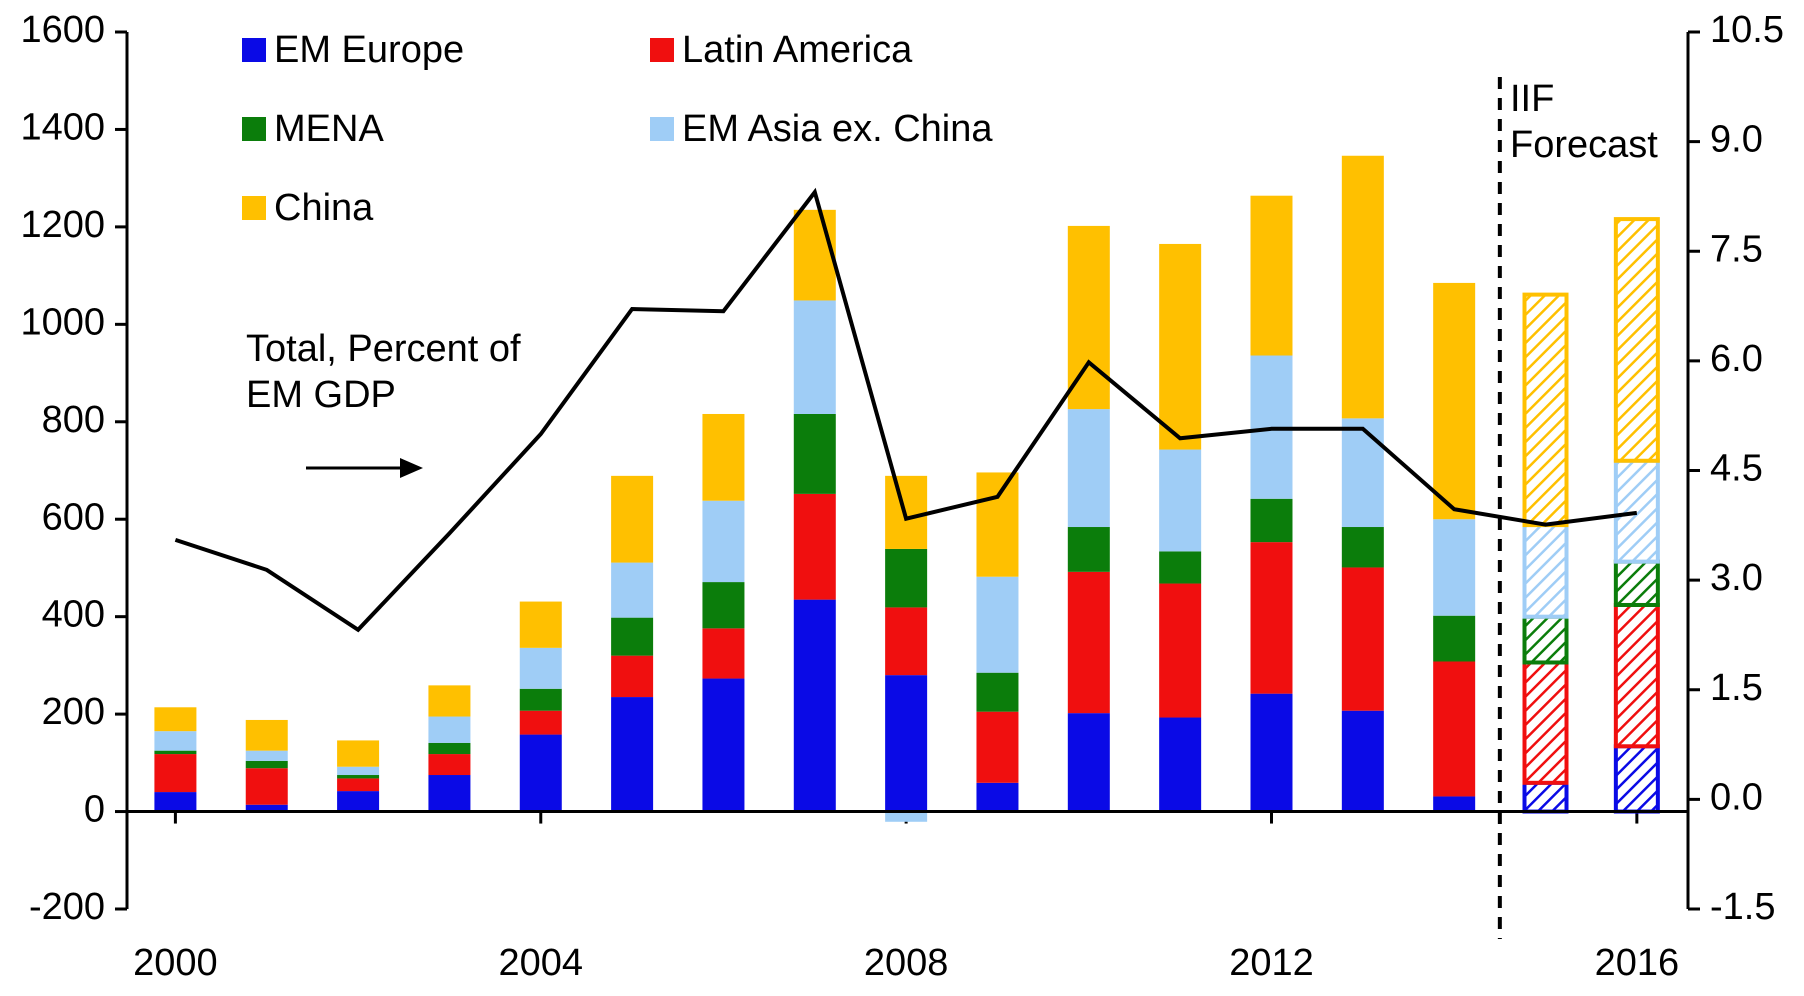 Image resolution: width=1804 pixels, height=996 pixels. Describe the element at coordinates (1736, 249) in the screenshot. I see `y2-tick-label: 7.5` at that location.